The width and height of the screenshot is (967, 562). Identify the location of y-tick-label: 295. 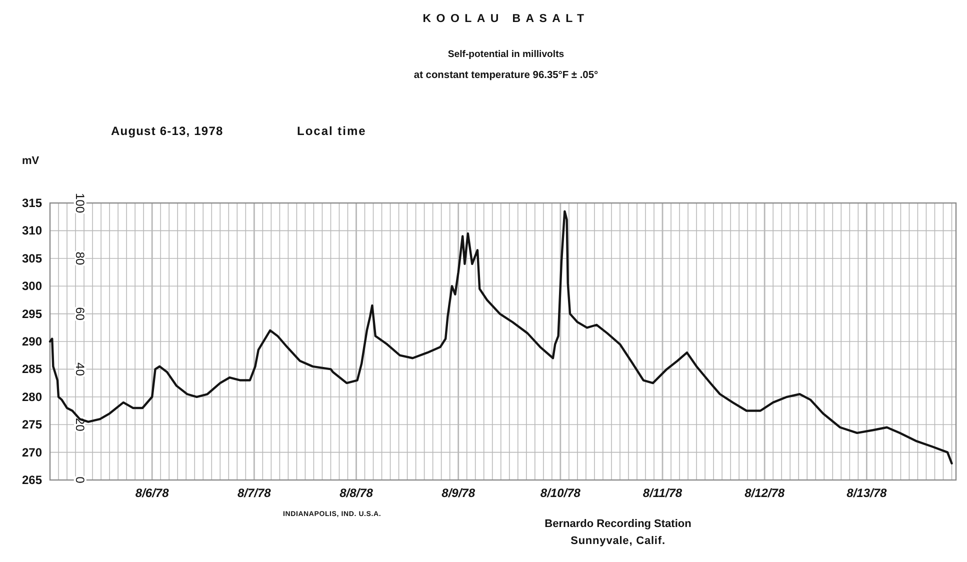
(32, 313).